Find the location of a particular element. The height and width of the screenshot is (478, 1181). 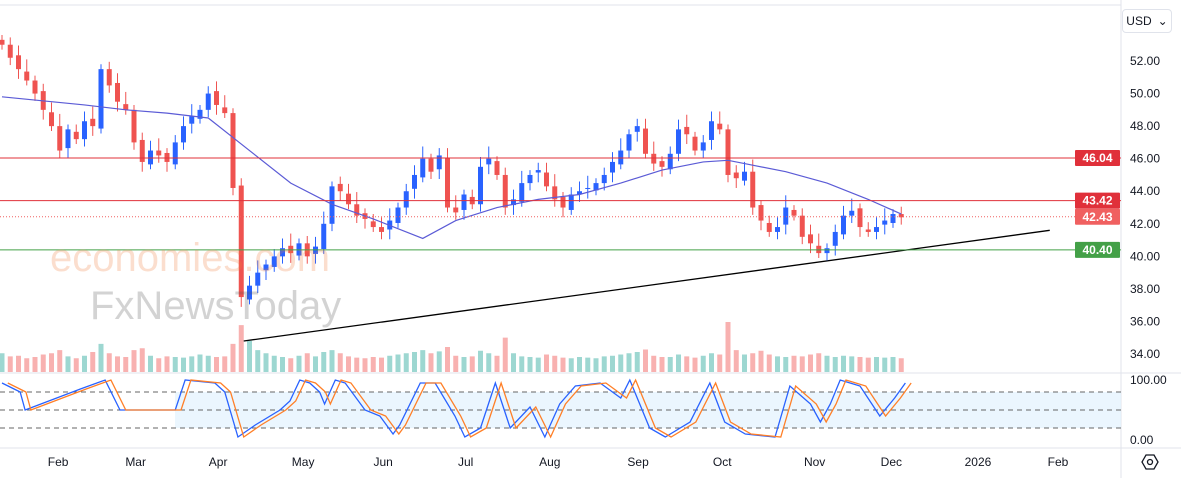

time-tick-label: Mar is located at coordinates (135, 462).